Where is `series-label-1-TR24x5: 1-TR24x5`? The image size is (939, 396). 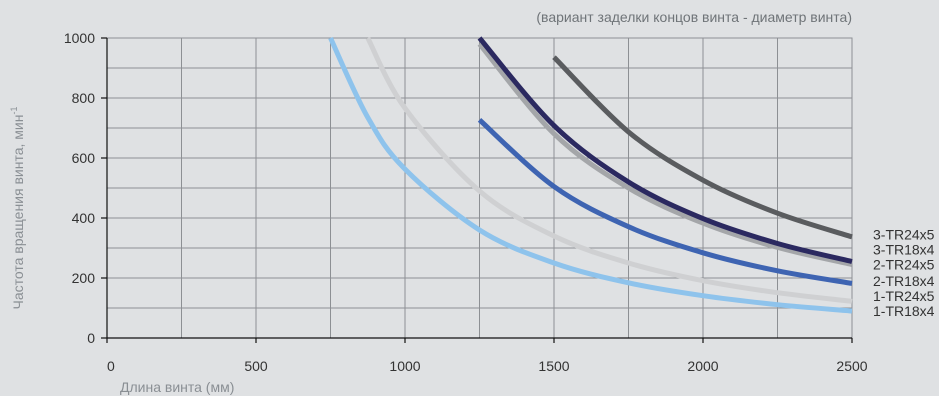 series-label-1-TR24x5: 1-TR24x5 is located at coordinates (904, 296).